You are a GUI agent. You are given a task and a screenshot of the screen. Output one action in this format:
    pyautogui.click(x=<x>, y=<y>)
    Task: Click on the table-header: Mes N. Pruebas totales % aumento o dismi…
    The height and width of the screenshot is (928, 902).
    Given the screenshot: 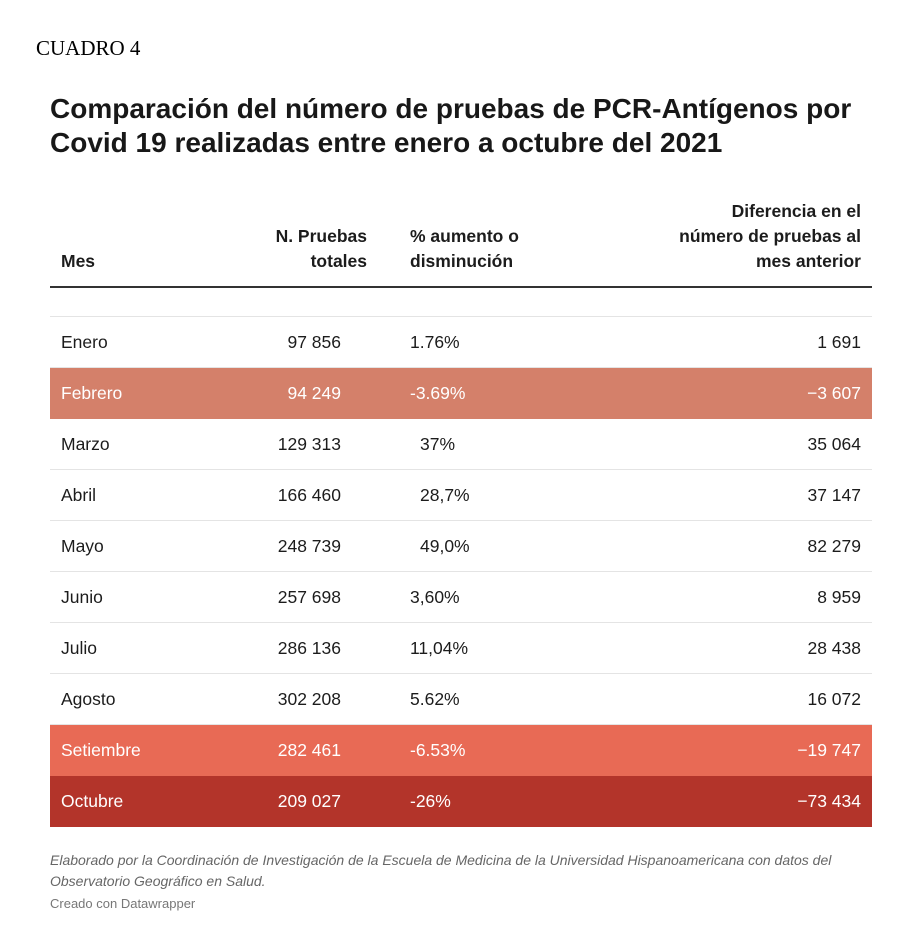 What is the action you would take?
    pyautogui.click(x=461, y=242)
    